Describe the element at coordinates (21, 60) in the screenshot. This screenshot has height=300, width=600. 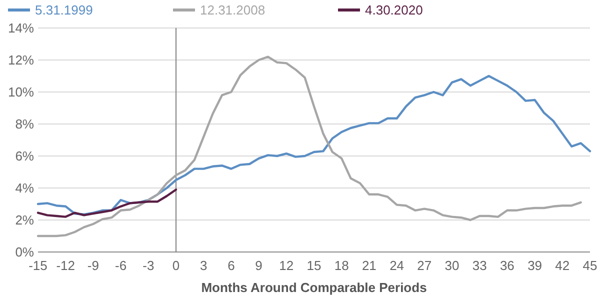
I see `y-tick-label: 12%` at that location.